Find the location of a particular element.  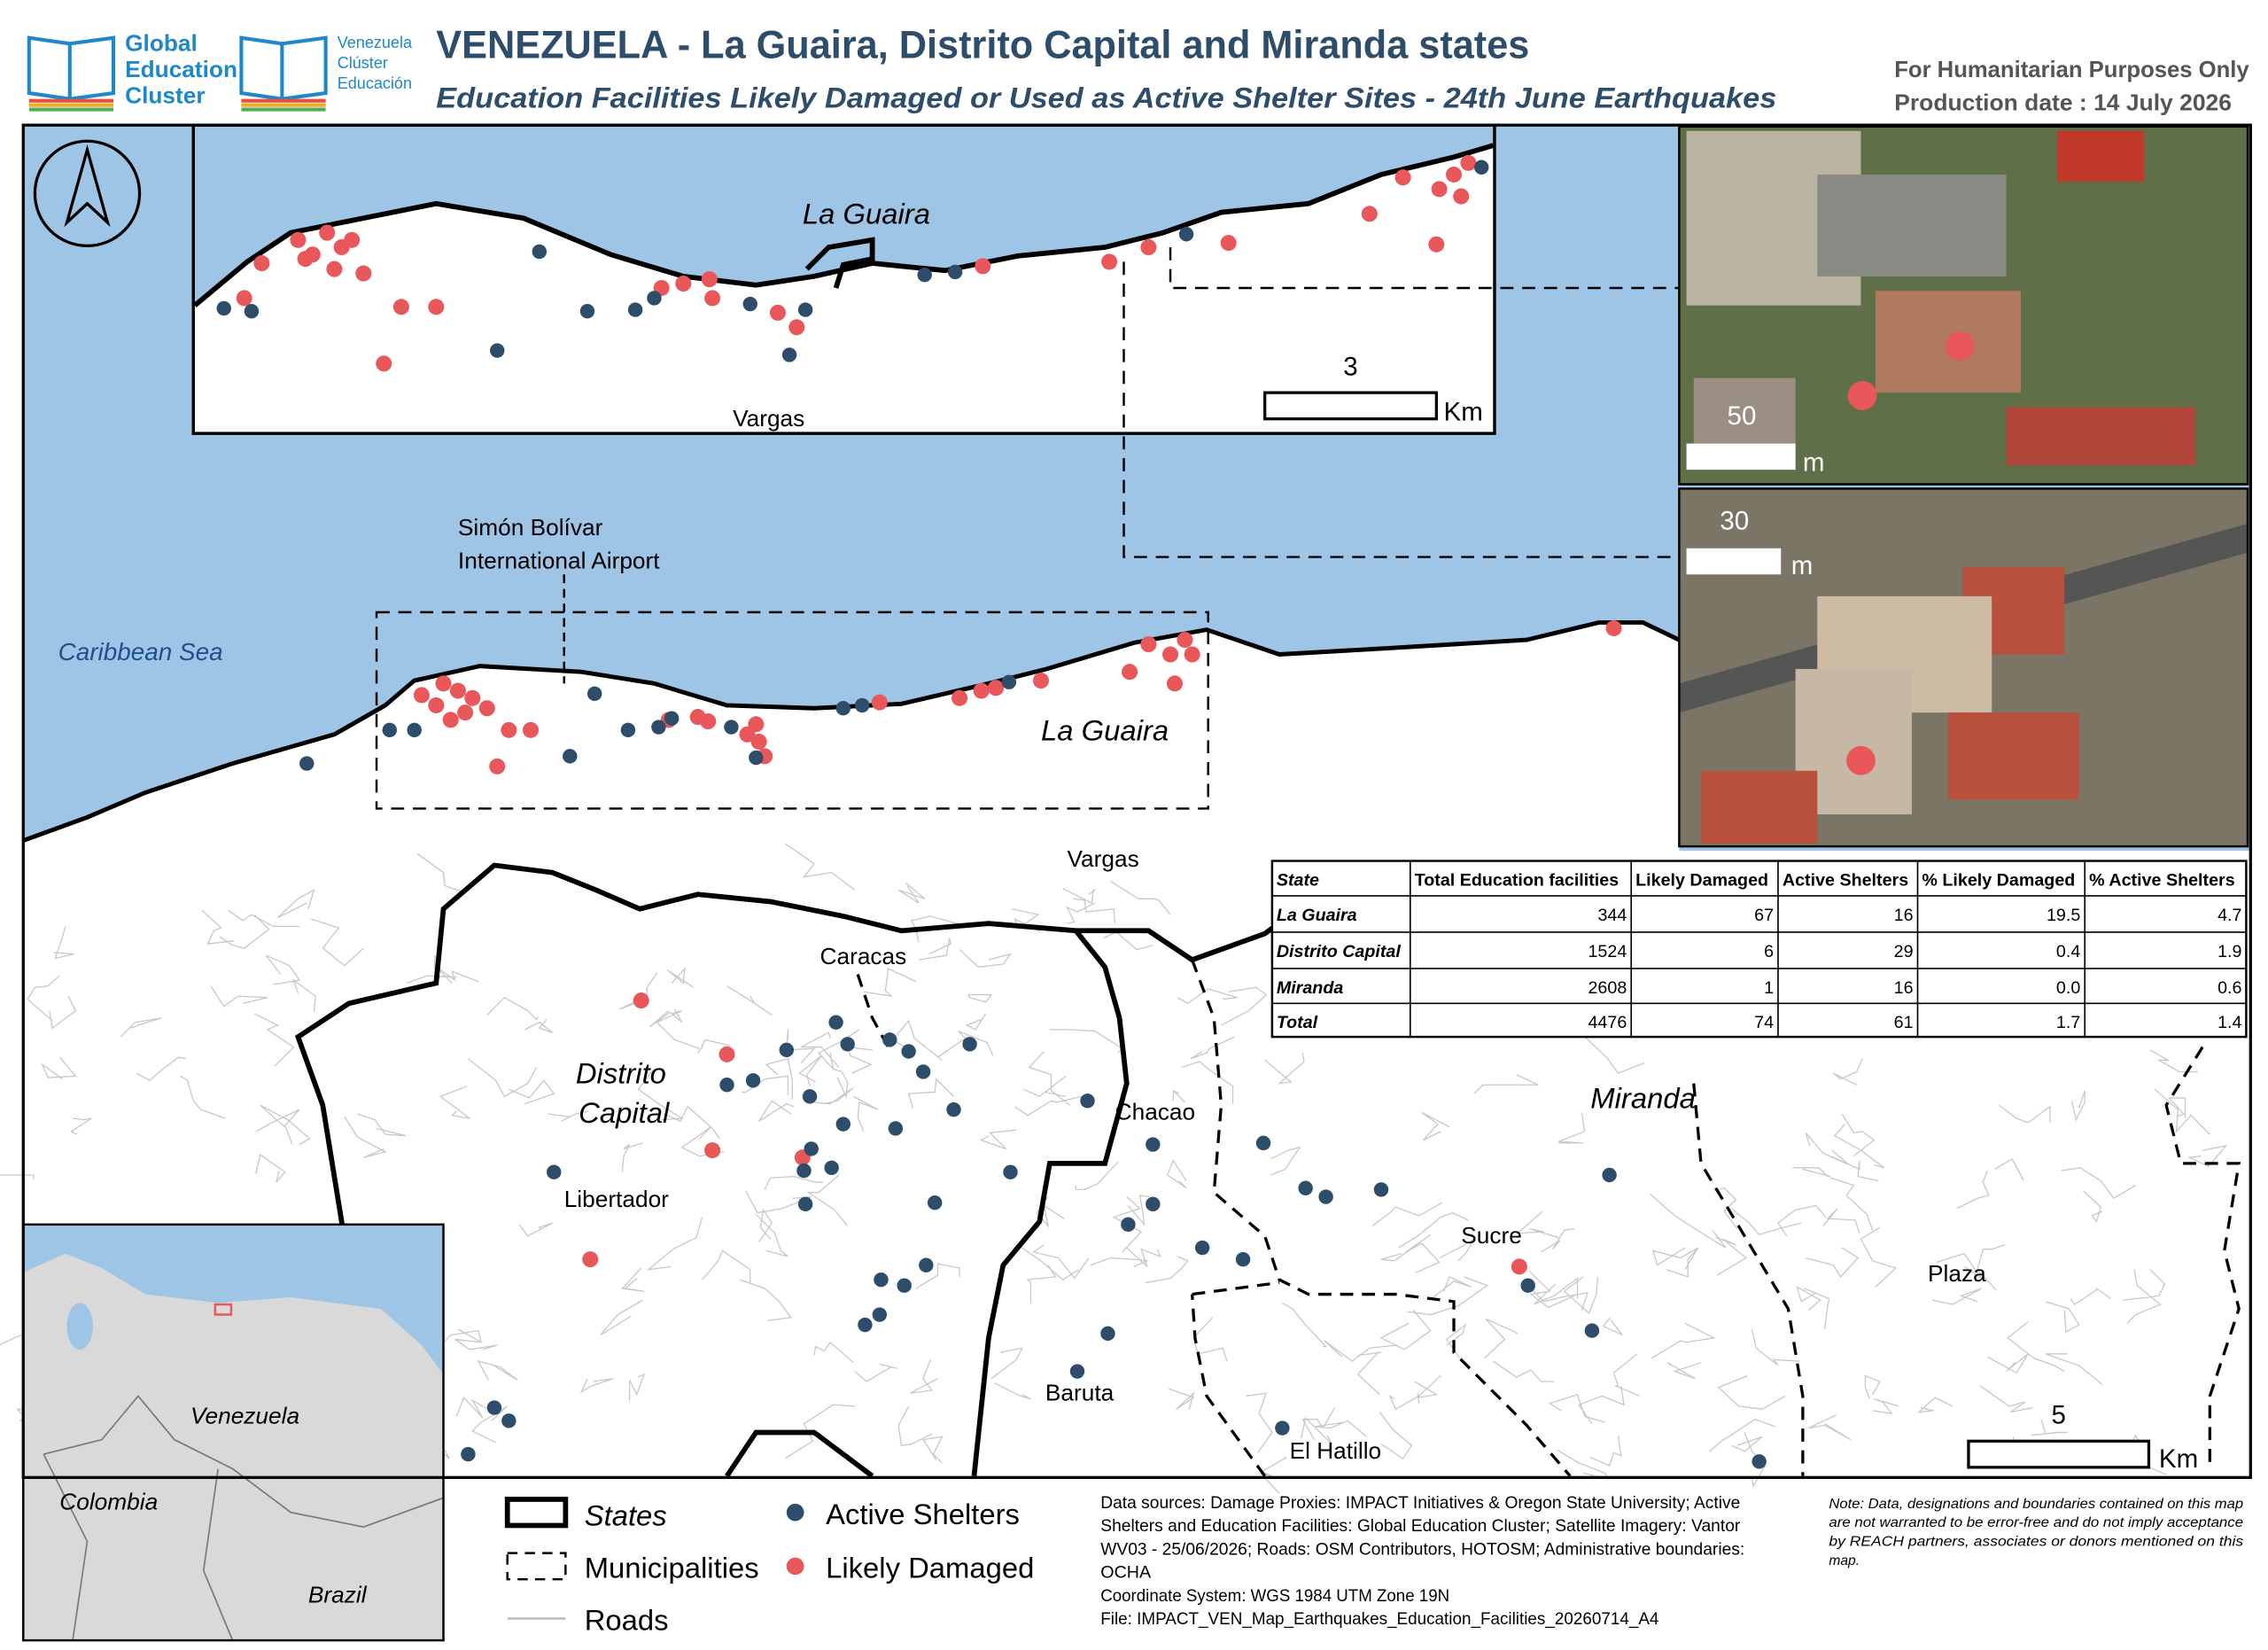

table-cell: 74 is located at coordinates (1764, 1022).